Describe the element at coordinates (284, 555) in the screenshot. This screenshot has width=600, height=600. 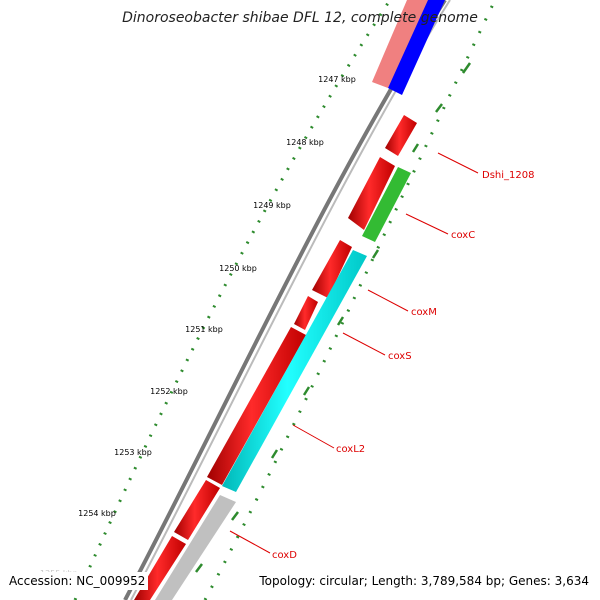
I see `gene-label-coxd: coxD` at that location.